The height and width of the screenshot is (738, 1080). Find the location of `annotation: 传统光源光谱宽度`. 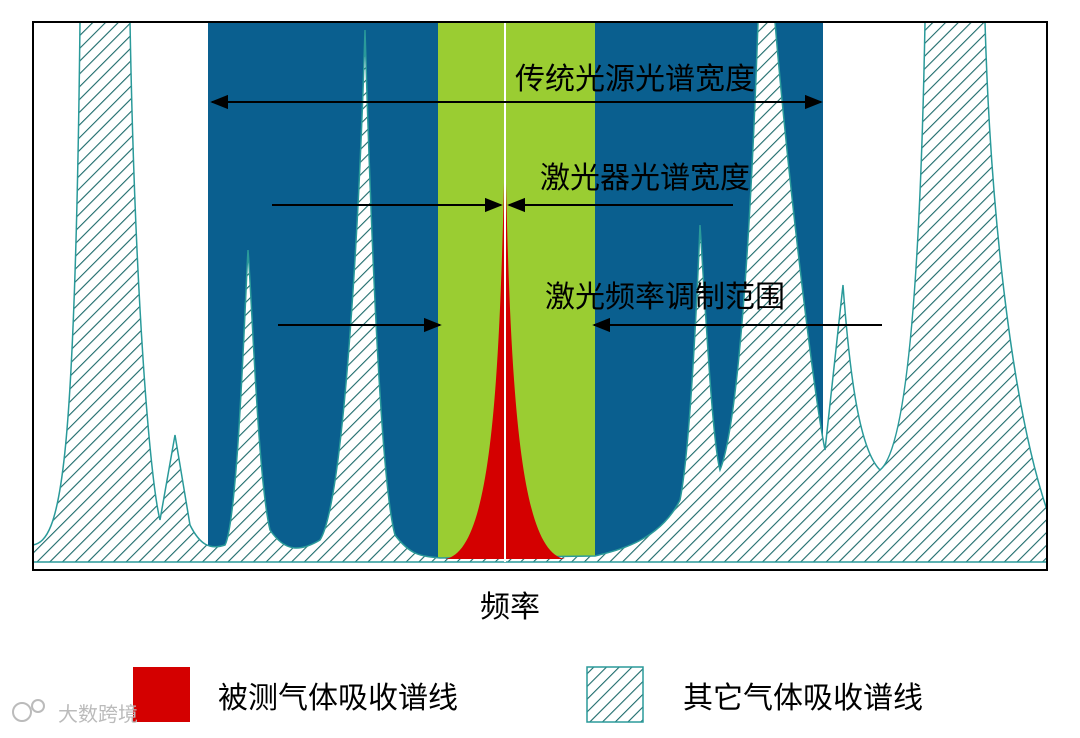

annotation: 传统光源光谱宽度 is located at coordinates (635, 79).